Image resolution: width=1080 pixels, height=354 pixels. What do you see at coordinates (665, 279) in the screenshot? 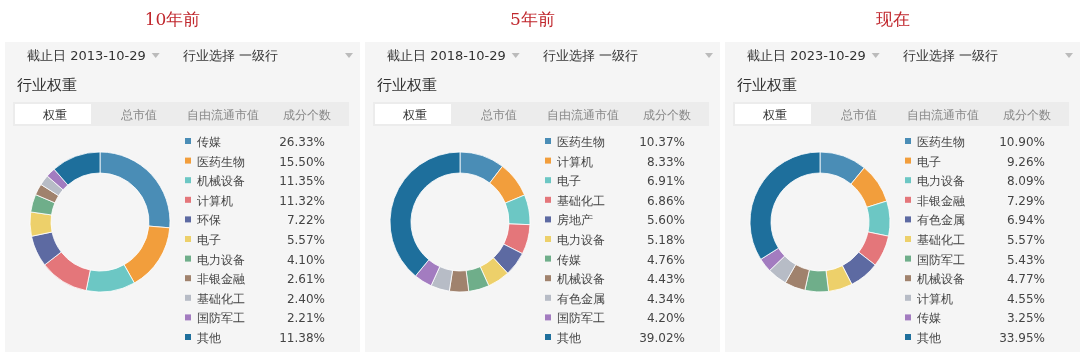
I see `data-label: 4.43%` at bounding box center [665, 279].